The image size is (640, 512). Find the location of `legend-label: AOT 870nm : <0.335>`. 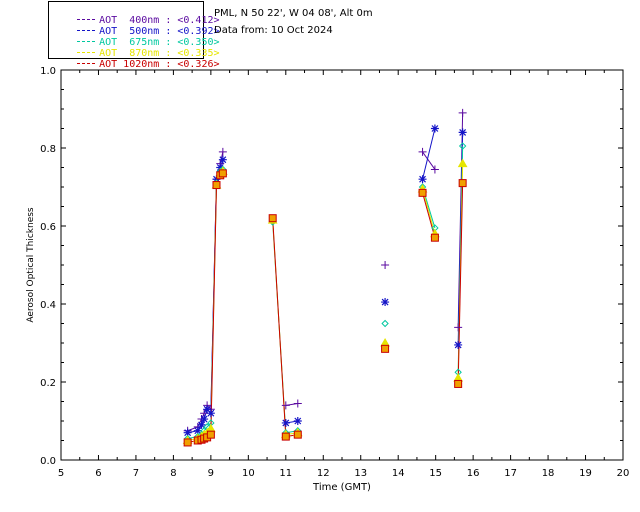

legend-label: AOT 870nm : <0.335> is located at coordinates (159, 53).